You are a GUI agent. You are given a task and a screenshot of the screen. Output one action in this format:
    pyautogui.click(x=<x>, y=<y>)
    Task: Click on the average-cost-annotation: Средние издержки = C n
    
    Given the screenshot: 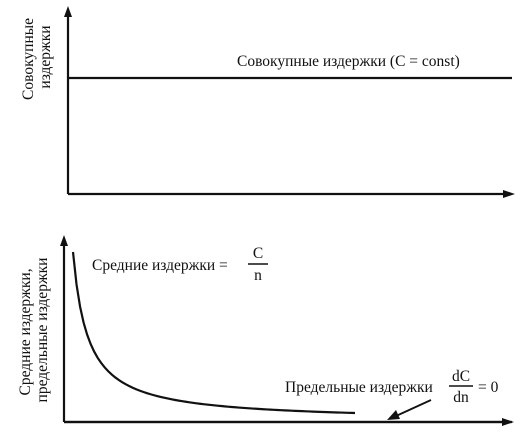 What is the action you would take?
    pyautogui.click(x=180, y=264)
    